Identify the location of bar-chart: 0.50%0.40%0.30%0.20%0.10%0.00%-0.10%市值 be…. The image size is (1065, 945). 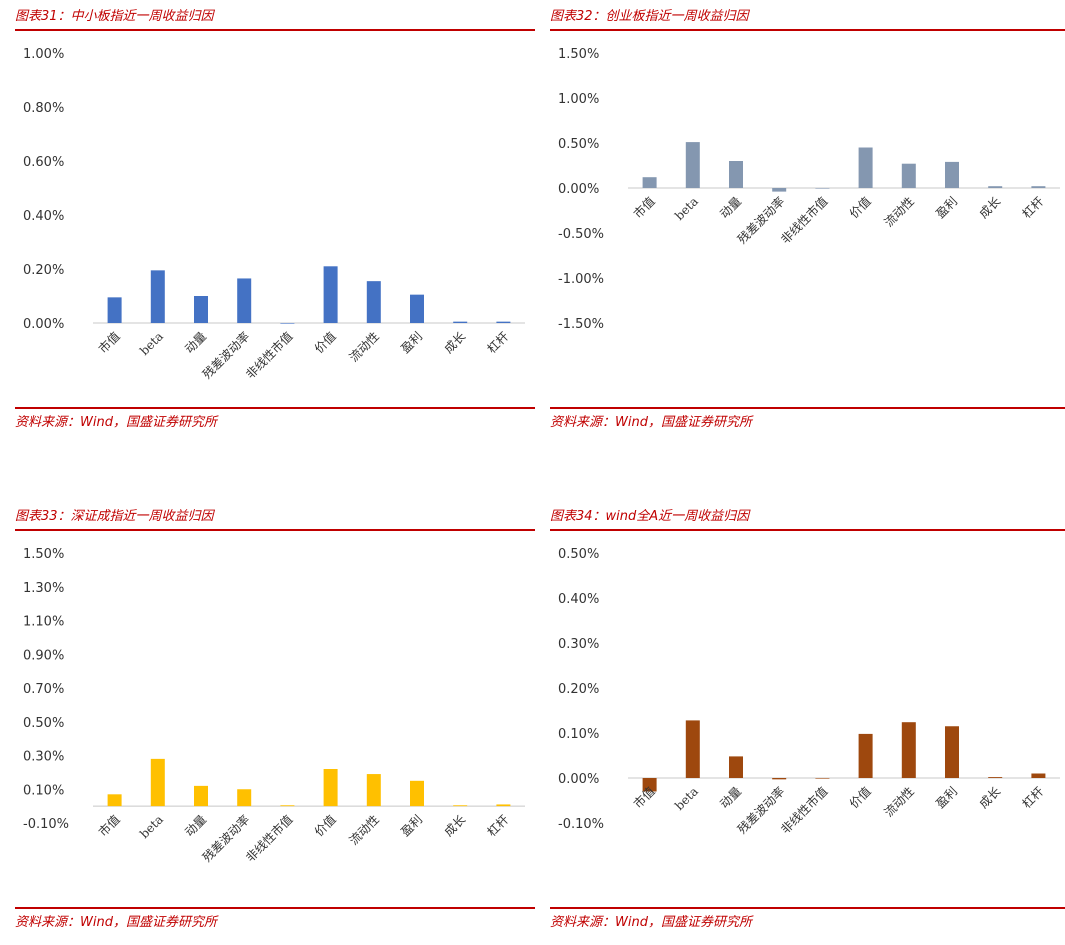
(809, 692).